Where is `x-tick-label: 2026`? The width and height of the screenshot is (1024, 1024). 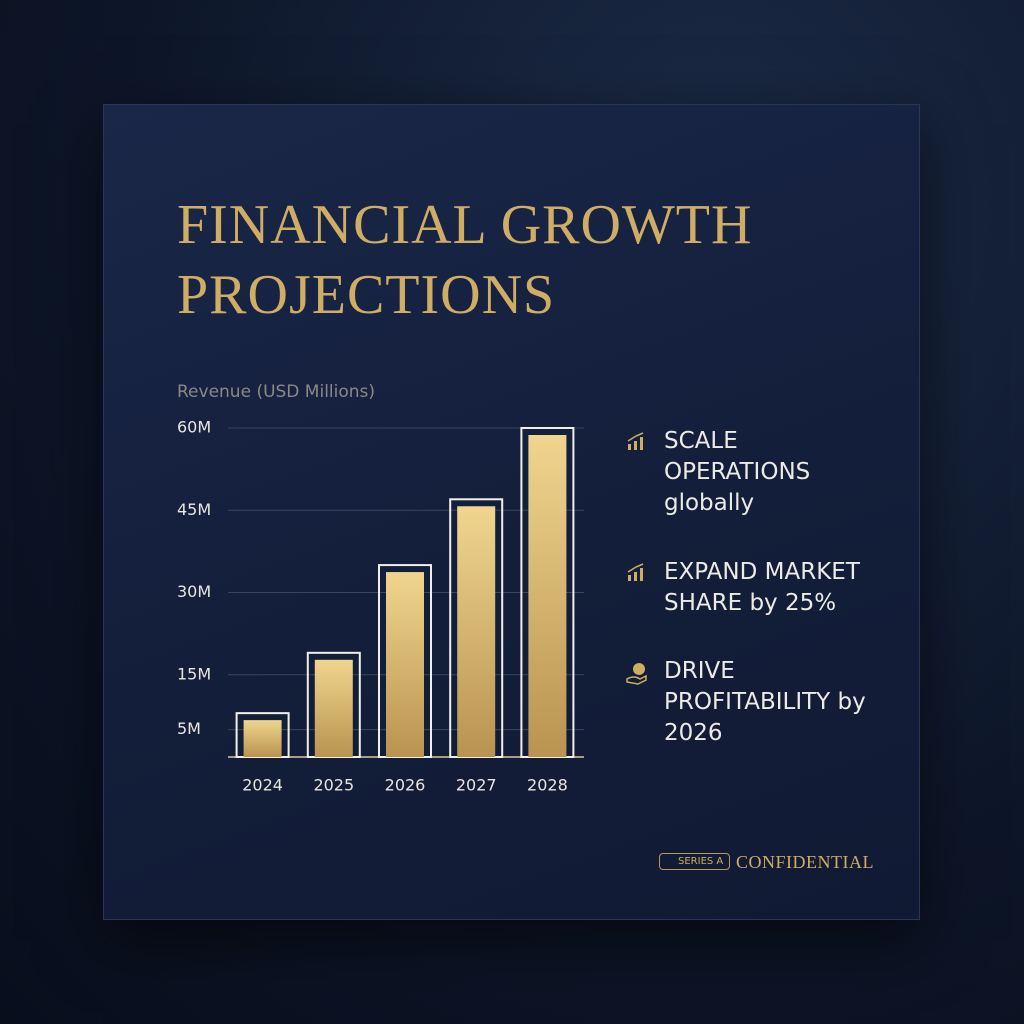
x-tick-label: 2026 is located at coordinates (405, 785).